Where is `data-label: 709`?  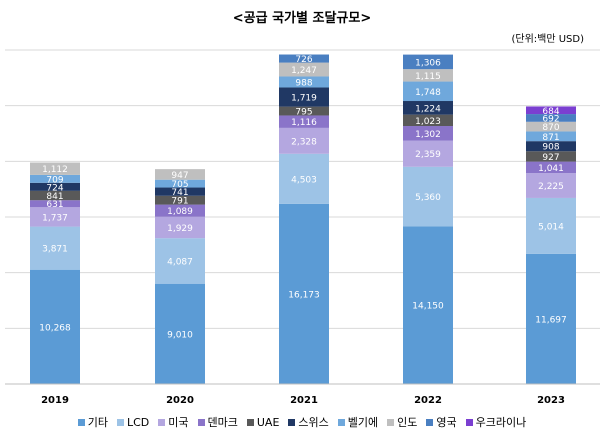 data-label: 709 is located at coordinates (54, 180).